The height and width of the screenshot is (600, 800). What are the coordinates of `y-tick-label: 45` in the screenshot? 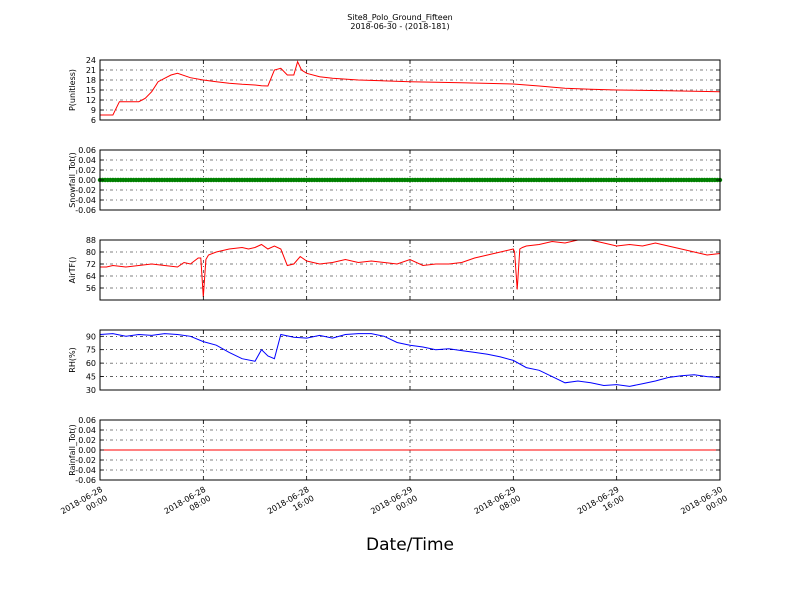 It's located at (91, 377).